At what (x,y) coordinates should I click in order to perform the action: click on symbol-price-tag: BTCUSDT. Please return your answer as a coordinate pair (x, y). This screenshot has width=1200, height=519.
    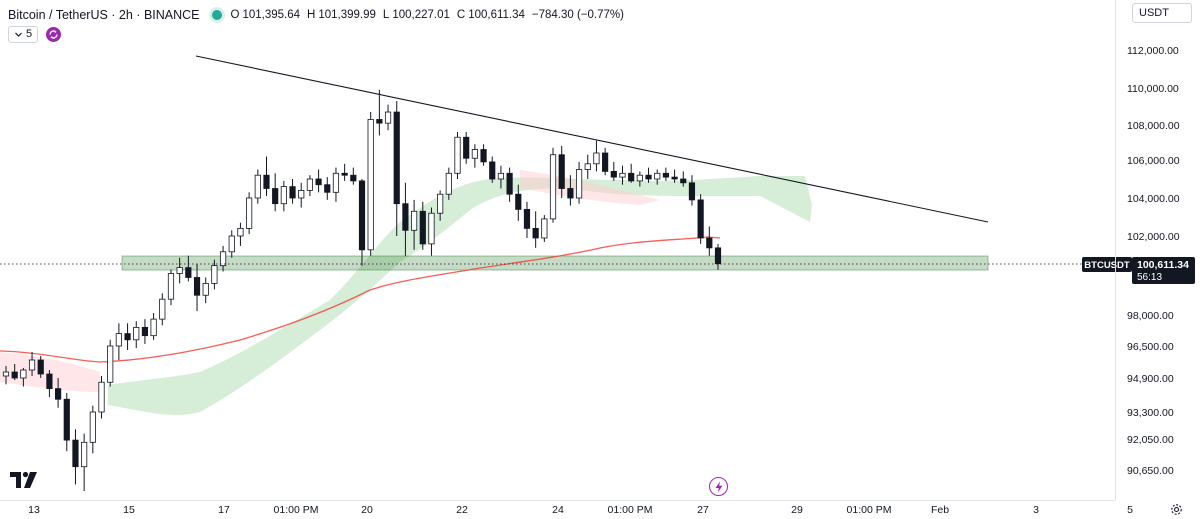
    Looking at the image, I should click on (1107, 264).